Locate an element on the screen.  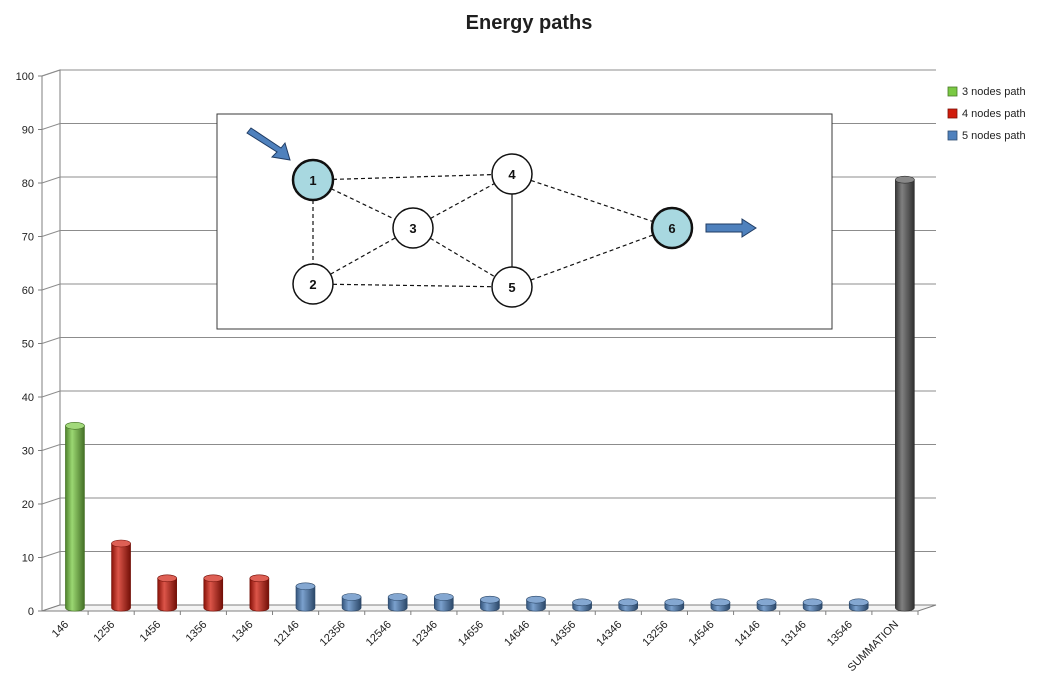
node-label: 6 is located at coordinates (671, 228).